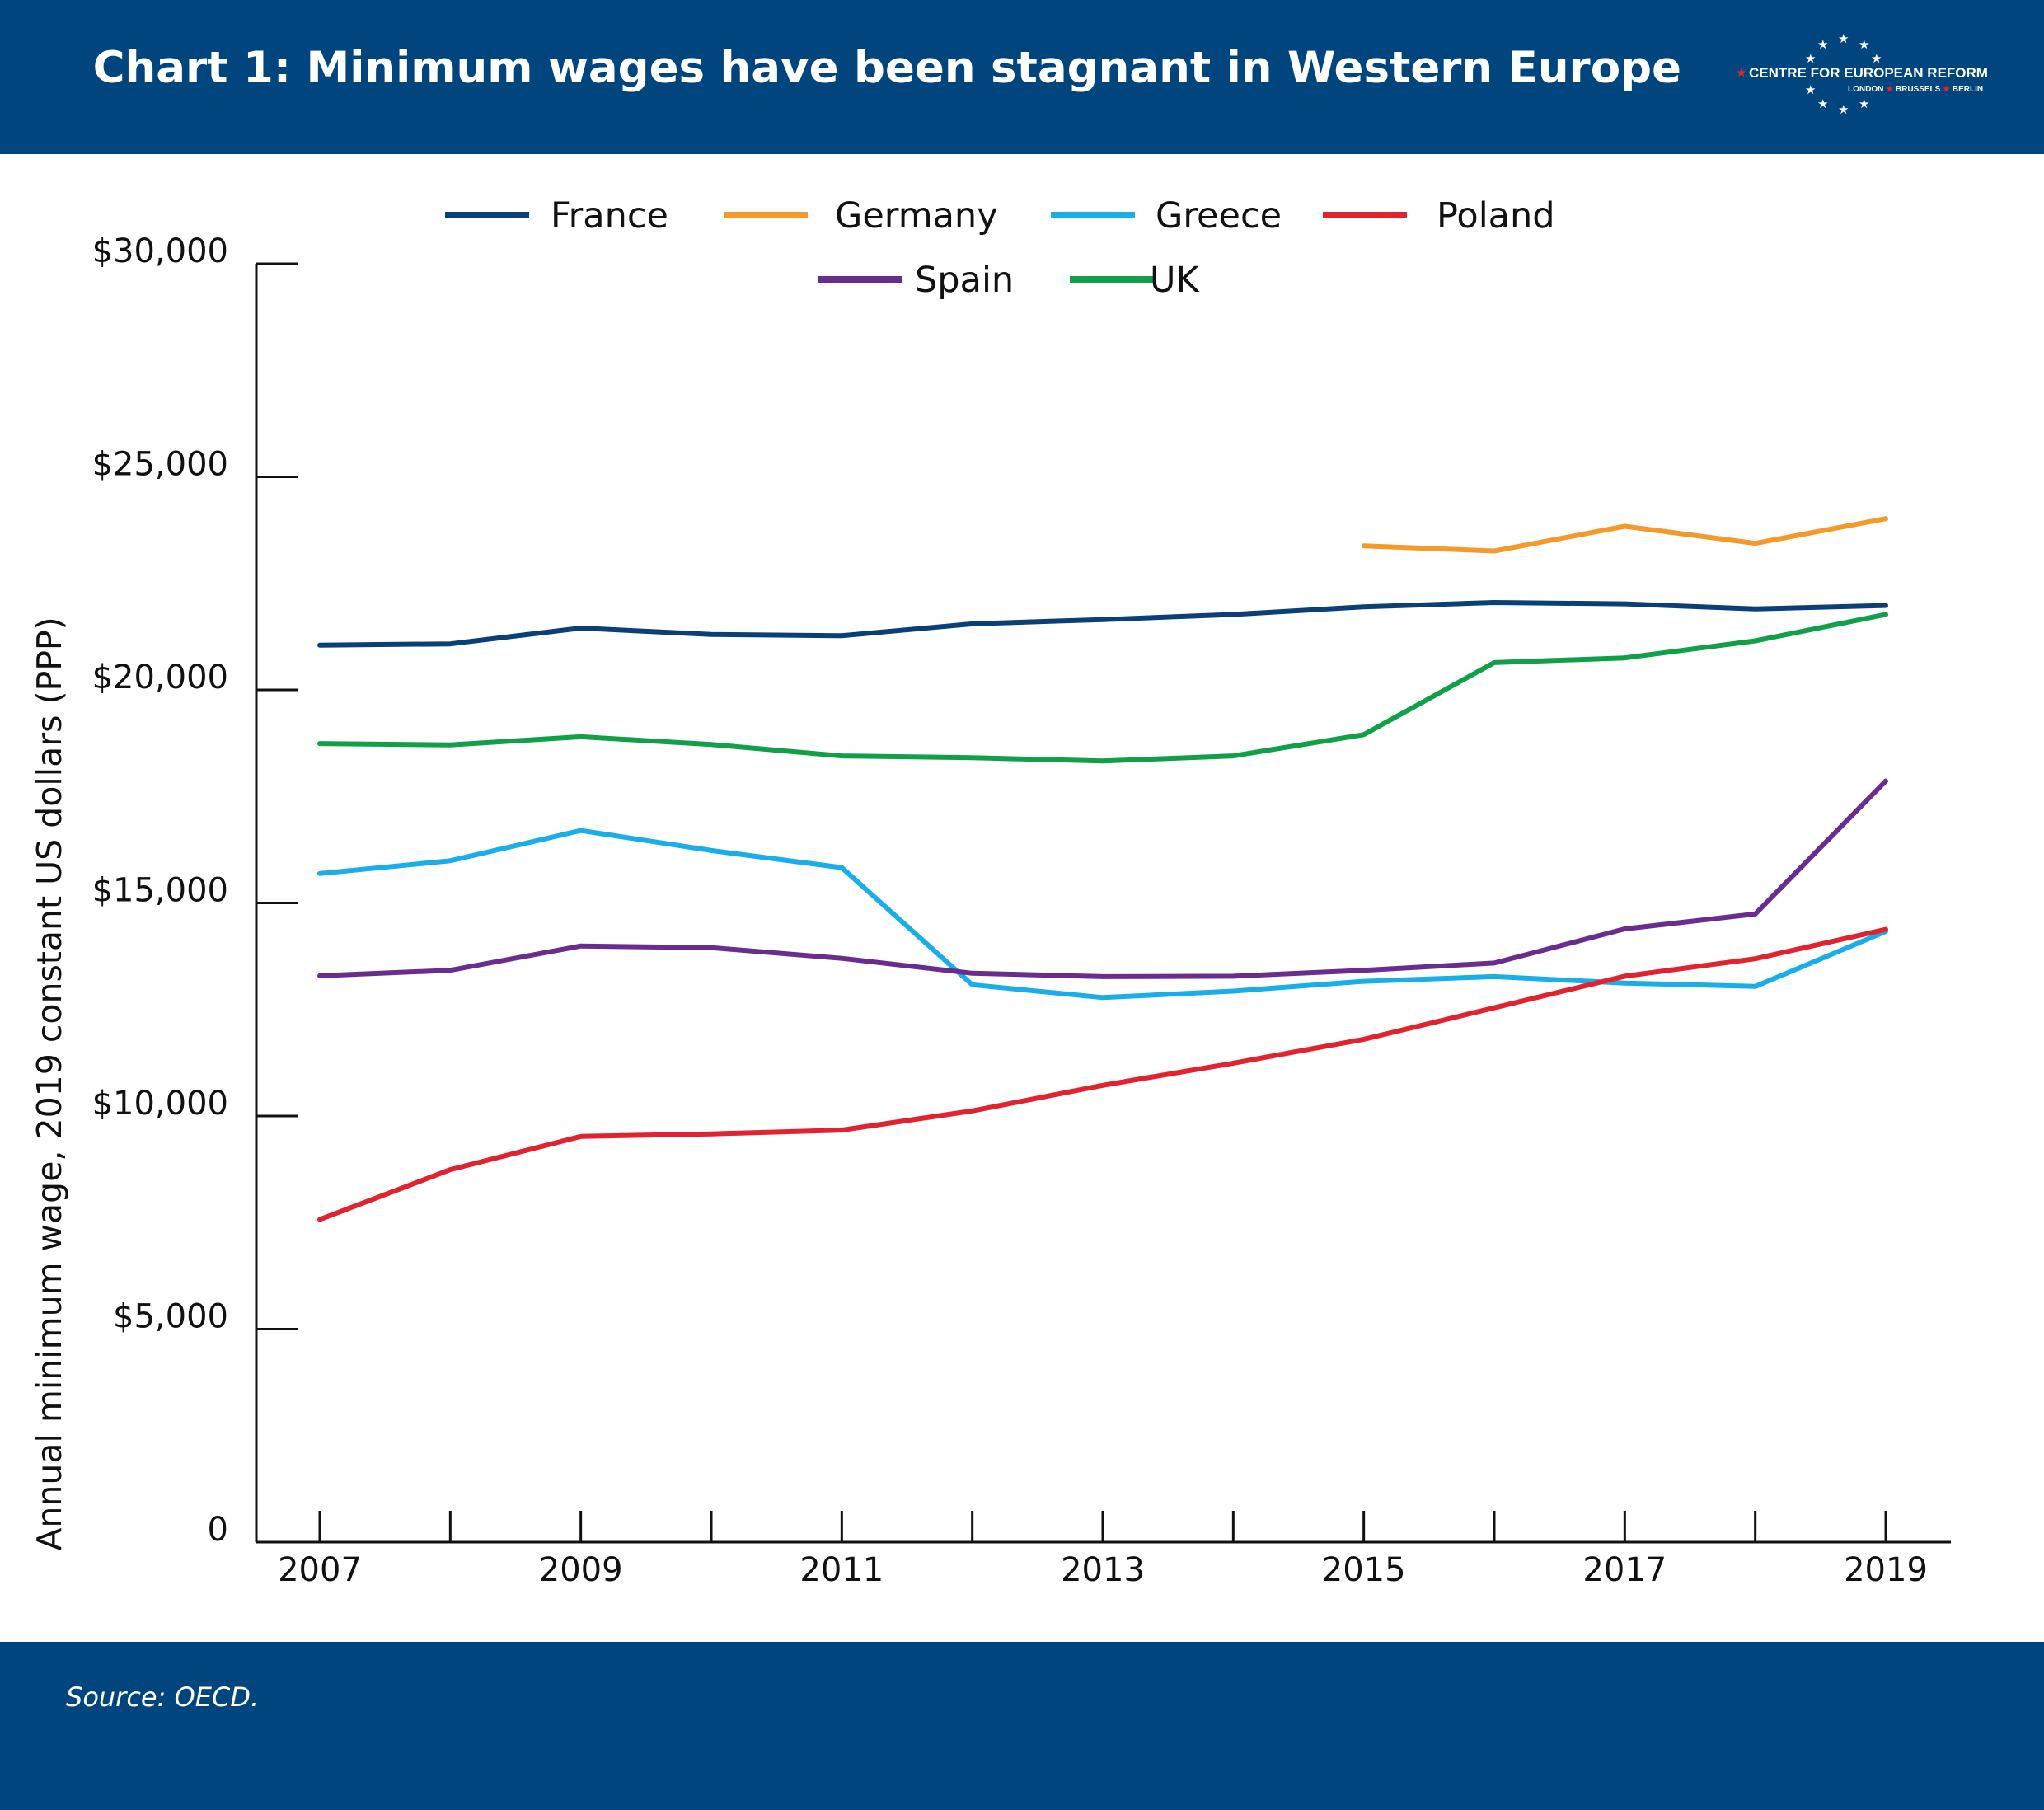 This screenshot has width=2044, height=1810. I want to click on x-axis: 2007 2009 2011 2013 2015 2017 2019, so click(1103, 1550).